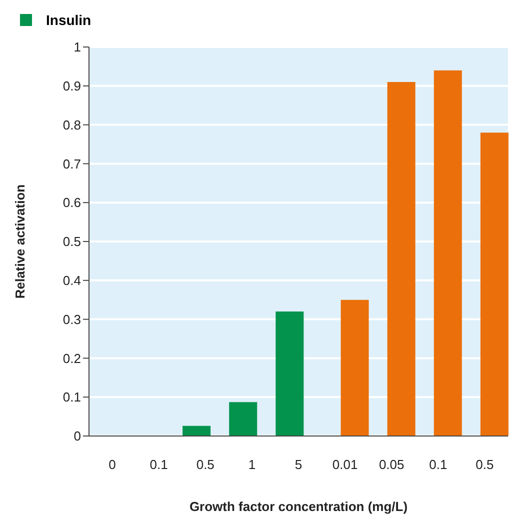 The height and width of the screenshot is (515, 509). I want to click on y-tick-label: 0.6, so click(71, 202).